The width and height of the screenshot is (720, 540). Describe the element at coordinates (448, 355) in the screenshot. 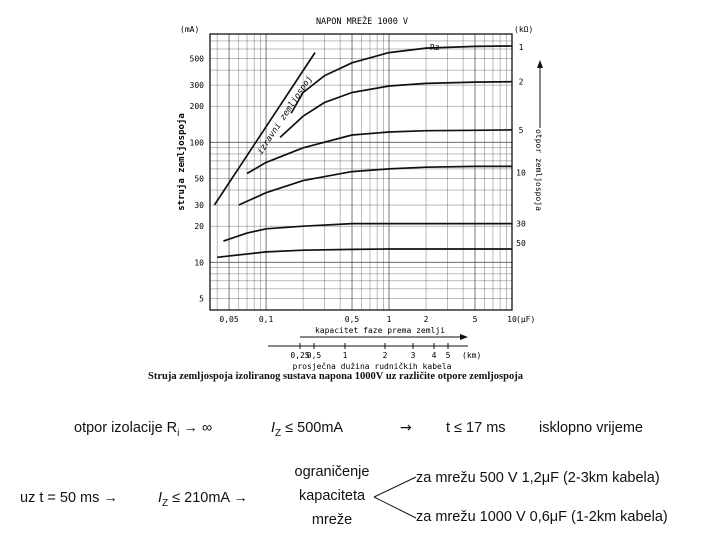

I see `km-tick-label: 5` at that location.